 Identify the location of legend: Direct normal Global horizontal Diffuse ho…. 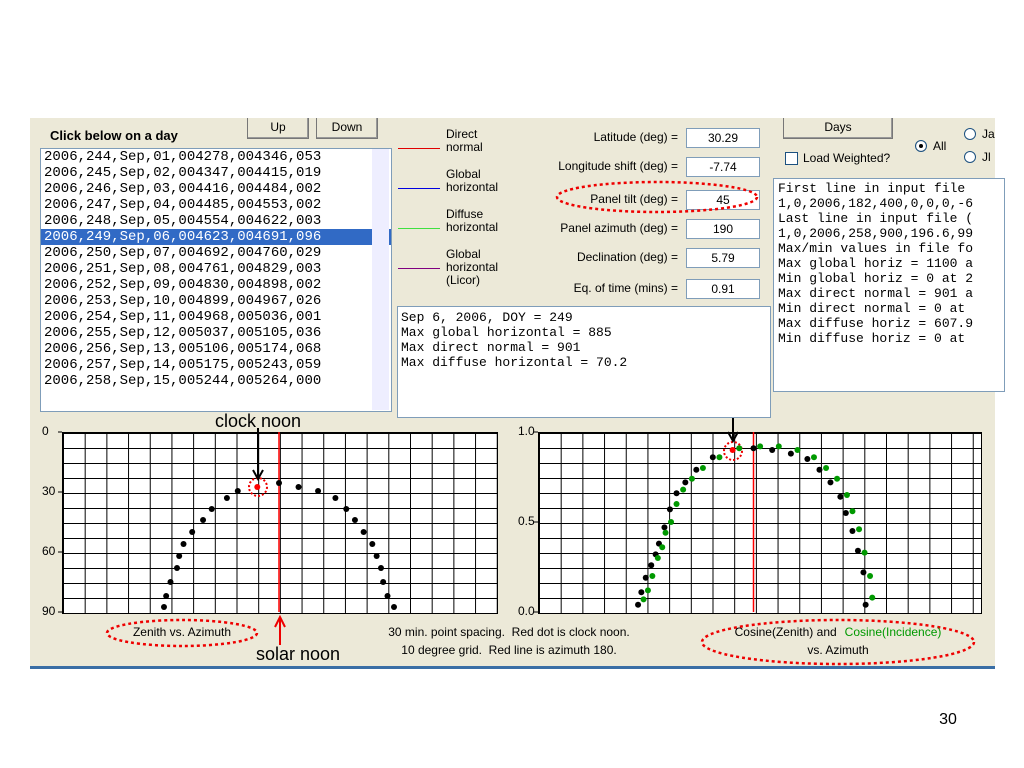
(468, 213).